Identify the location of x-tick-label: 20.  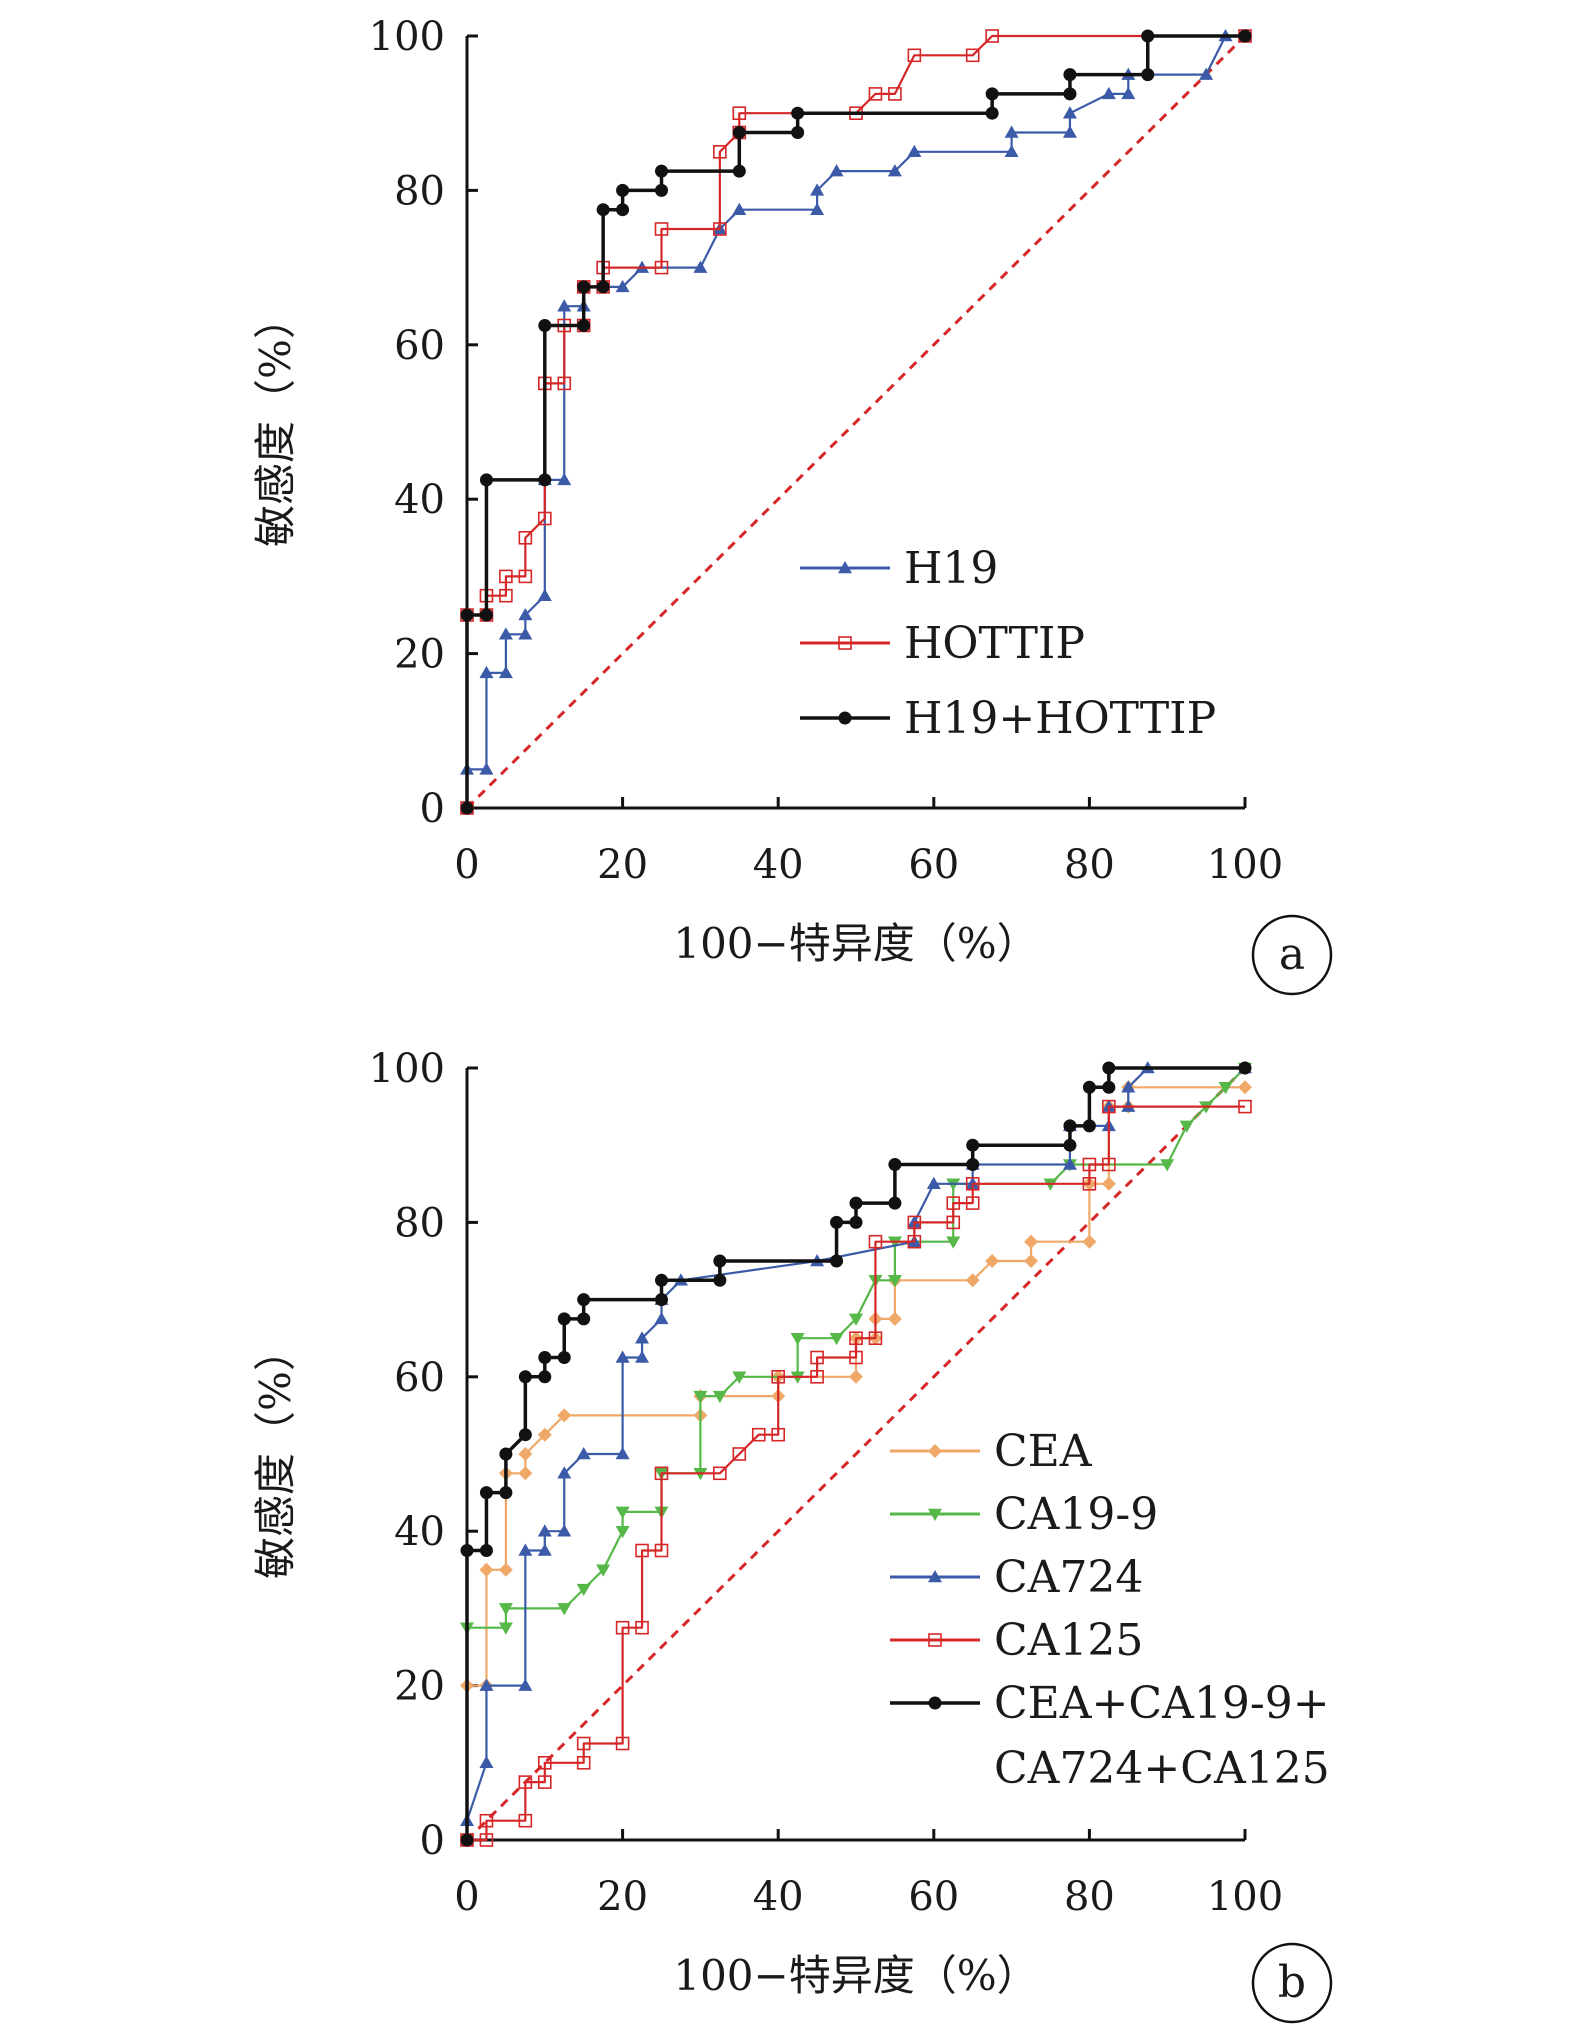
(622, 1897).